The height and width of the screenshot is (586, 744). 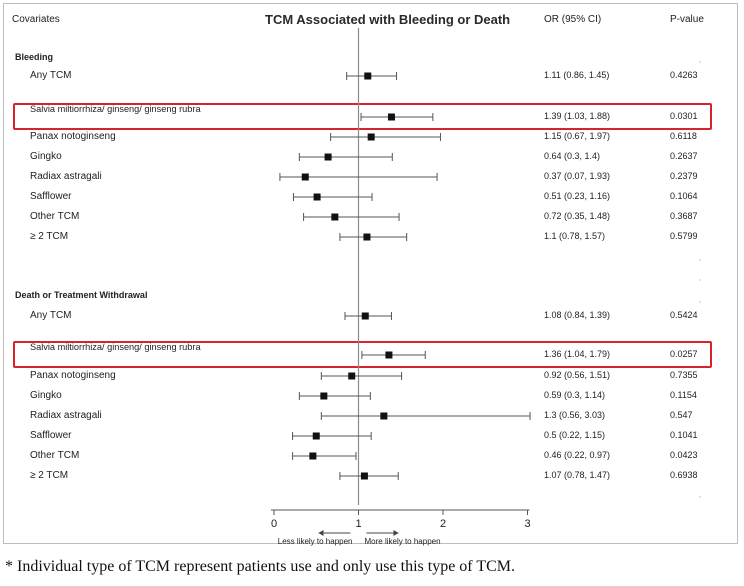 What do you see at coordinates (577, 216) in the screenshot?
I see `or-ci-value: 0.72 (0.35, 1.48)` at bounding box center [577, 216].